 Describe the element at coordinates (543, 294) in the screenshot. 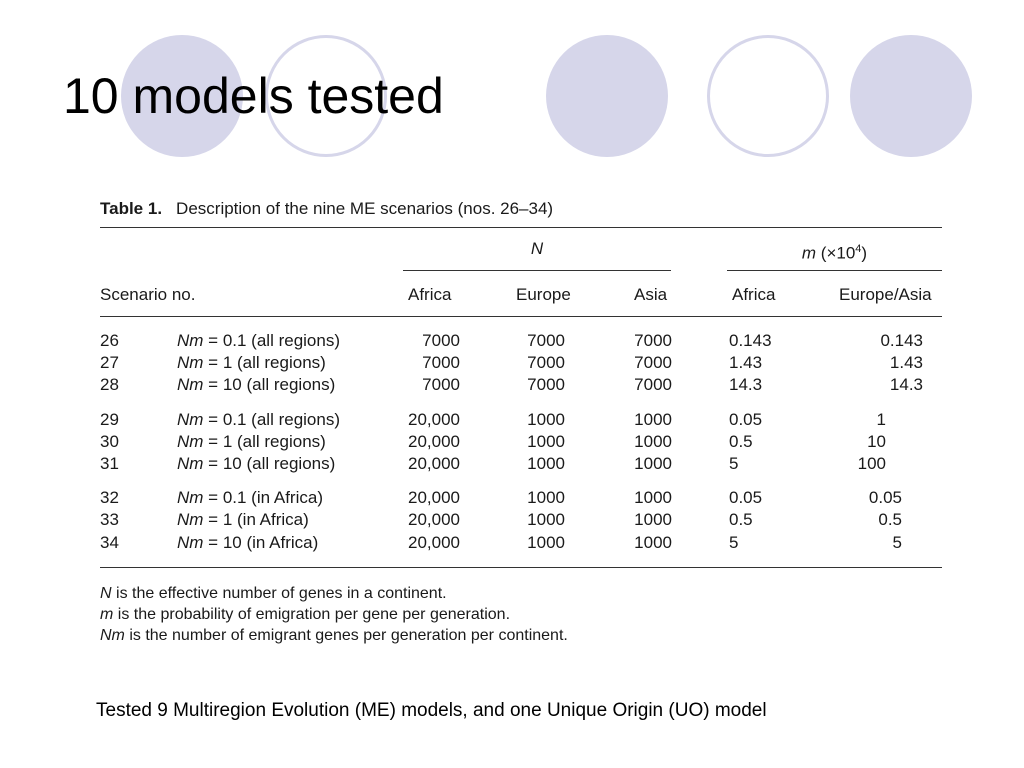

I see `col-header-europe-n: Europe` at that location.